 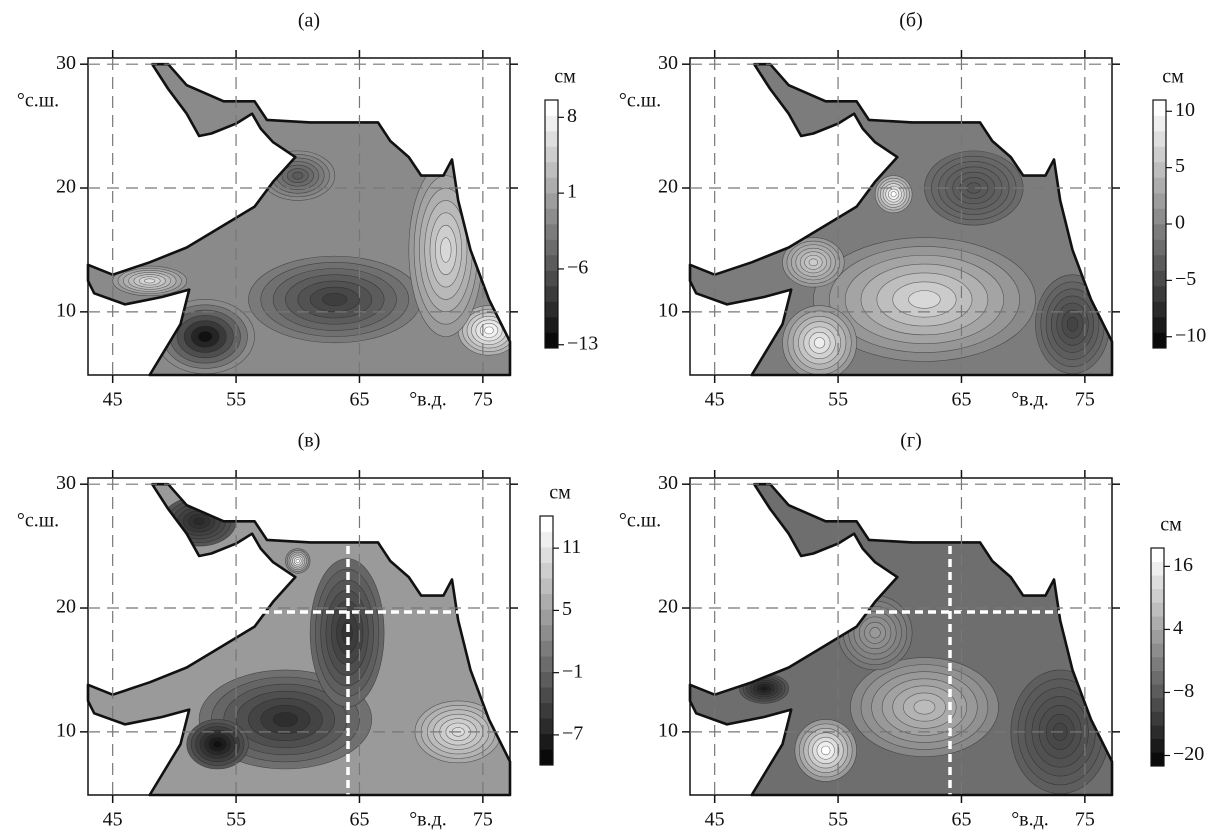 I want to click on panel-label: (г), so click(x=911, y=441).